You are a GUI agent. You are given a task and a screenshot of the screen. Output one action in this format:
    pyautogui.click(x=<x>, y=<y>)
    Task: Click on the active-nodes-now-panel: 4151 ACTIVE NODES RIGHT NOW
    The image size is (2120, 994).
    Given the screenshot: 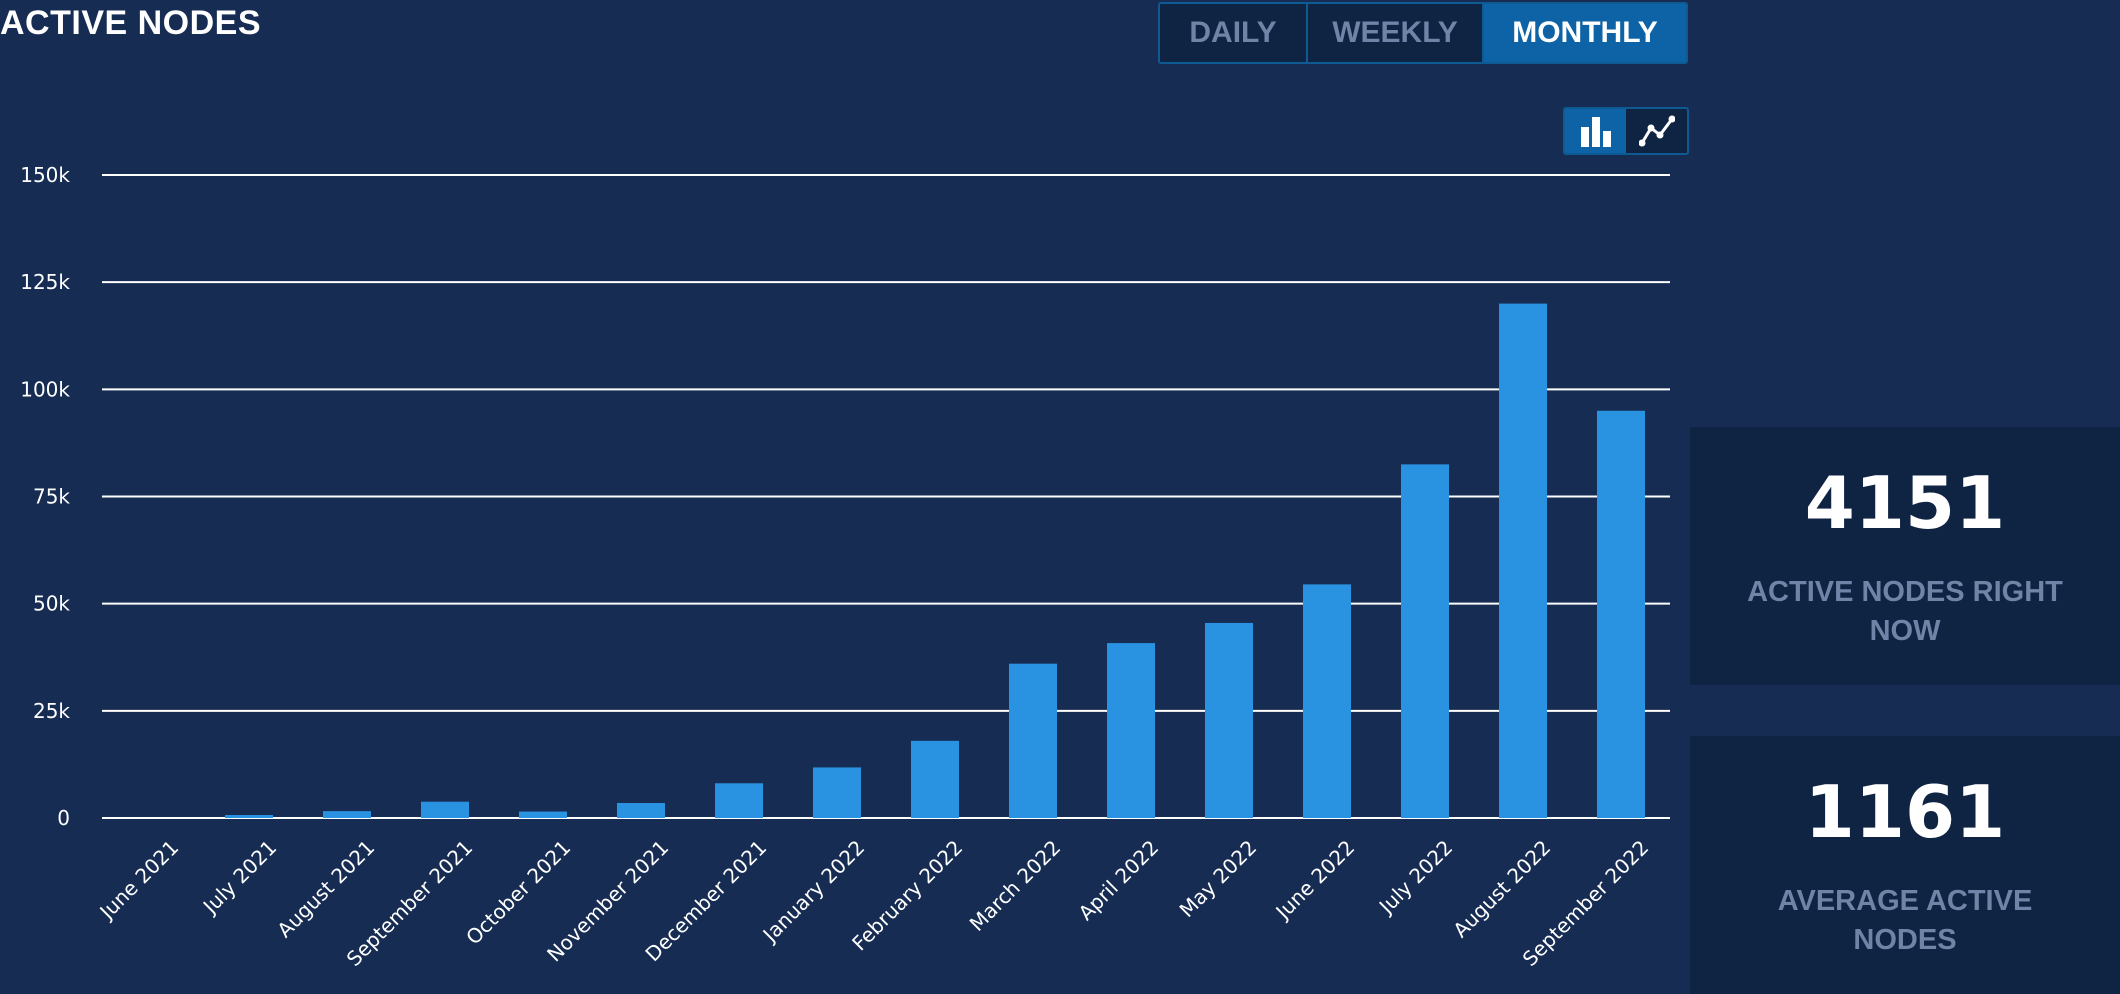 What is the action you would take?
    pyautogui.click(x=1905, y=556)
    